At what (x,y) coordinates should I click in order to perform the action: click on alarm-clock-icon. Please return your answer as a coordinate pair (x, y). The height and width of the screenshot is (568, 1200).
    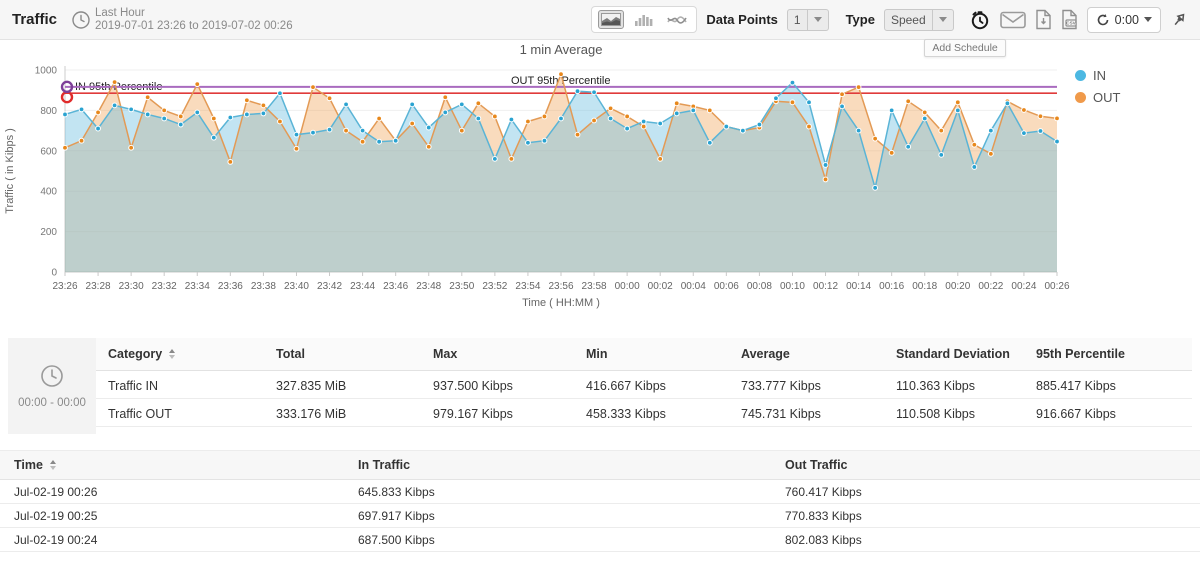
    Looking at the image, I should click on (979, 19).